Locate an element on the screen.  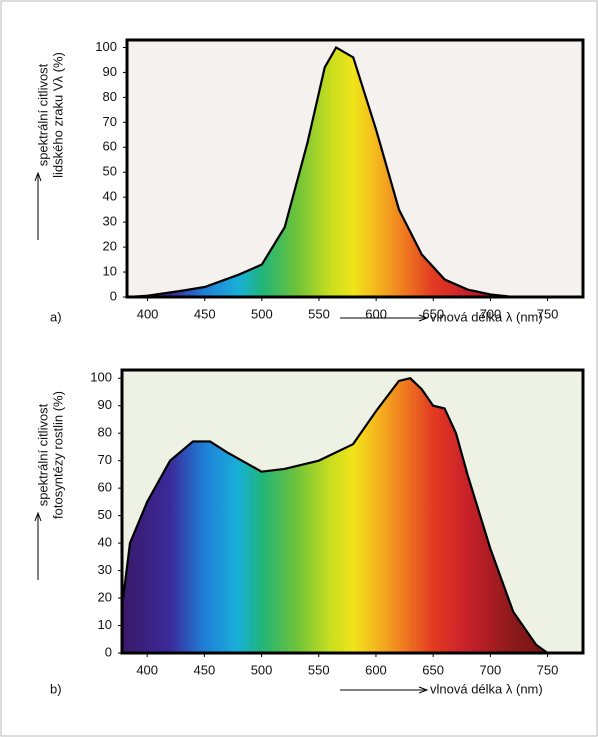
y-axis-label: lidského zraku Vλ (%) is located at coordinates (57, 115).